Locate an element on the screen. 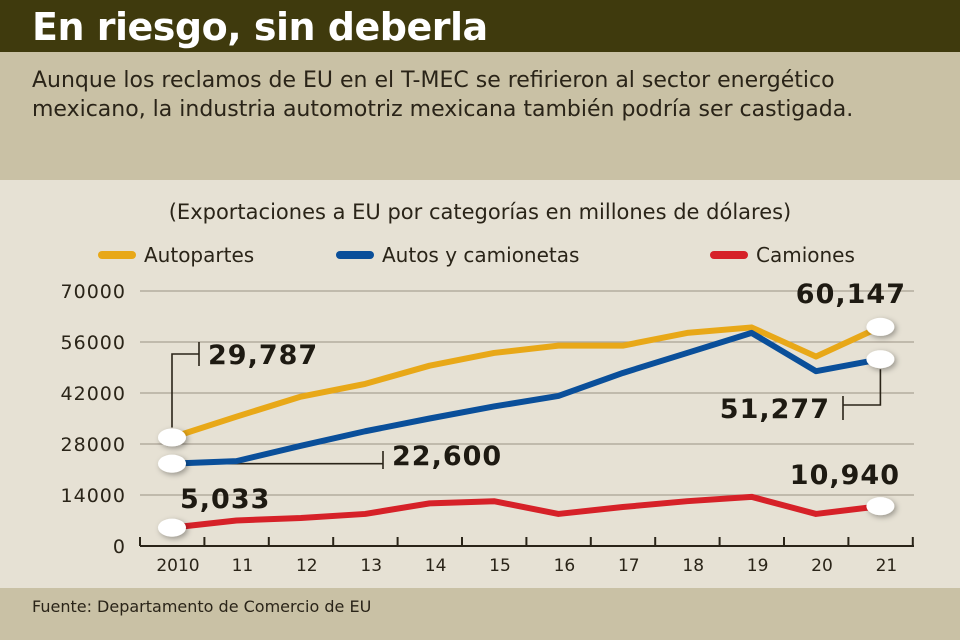 The image size is (960, 640). footer-panel: Fuente: Departamento de Comercio de EU is located at coordinates (480, 614).